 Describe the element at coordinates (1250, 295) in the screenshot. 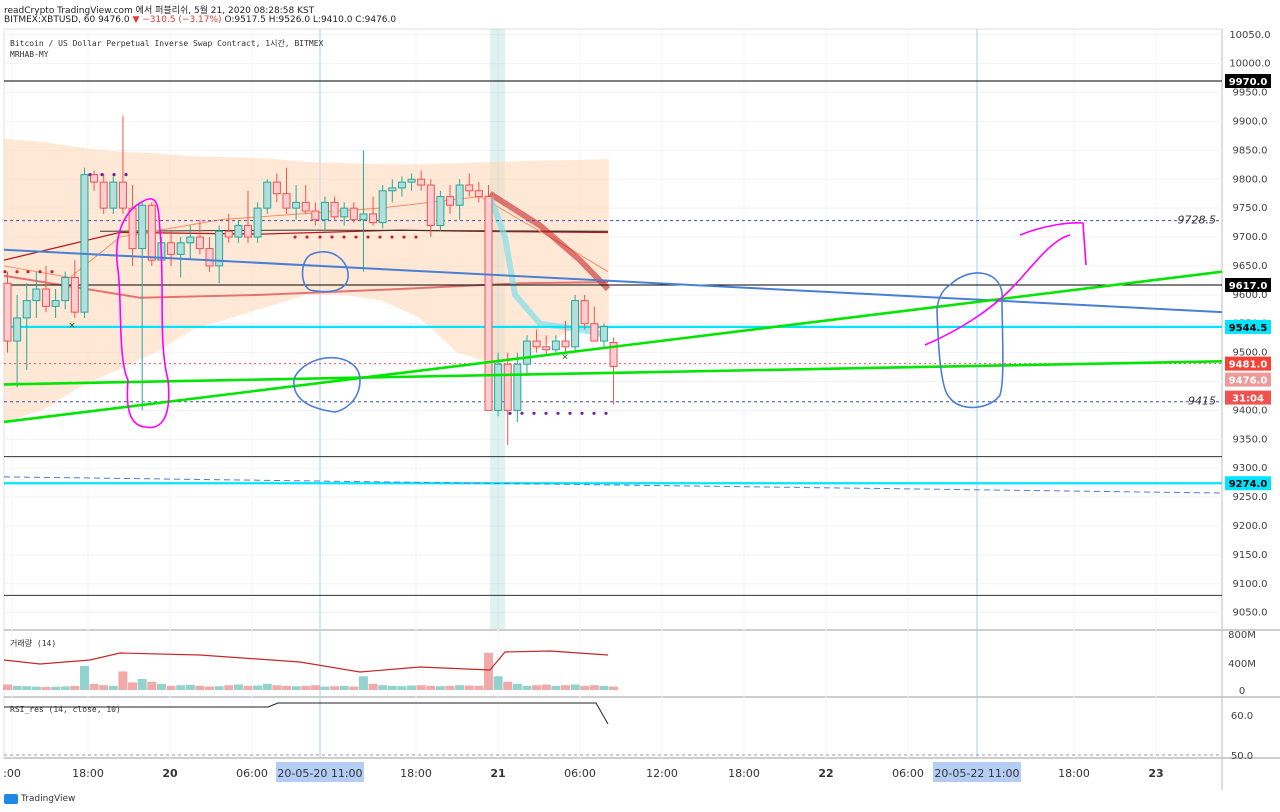

I see `price-tick-label: 9600.0` at that location.